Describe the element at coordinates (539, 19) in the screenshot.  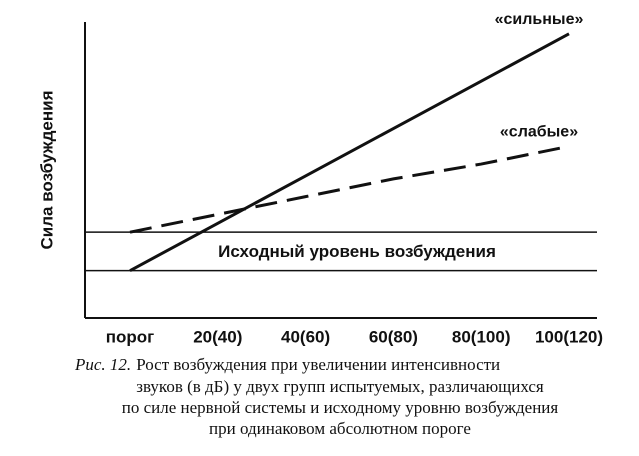
I see `series-label: «сильные»` at that location.